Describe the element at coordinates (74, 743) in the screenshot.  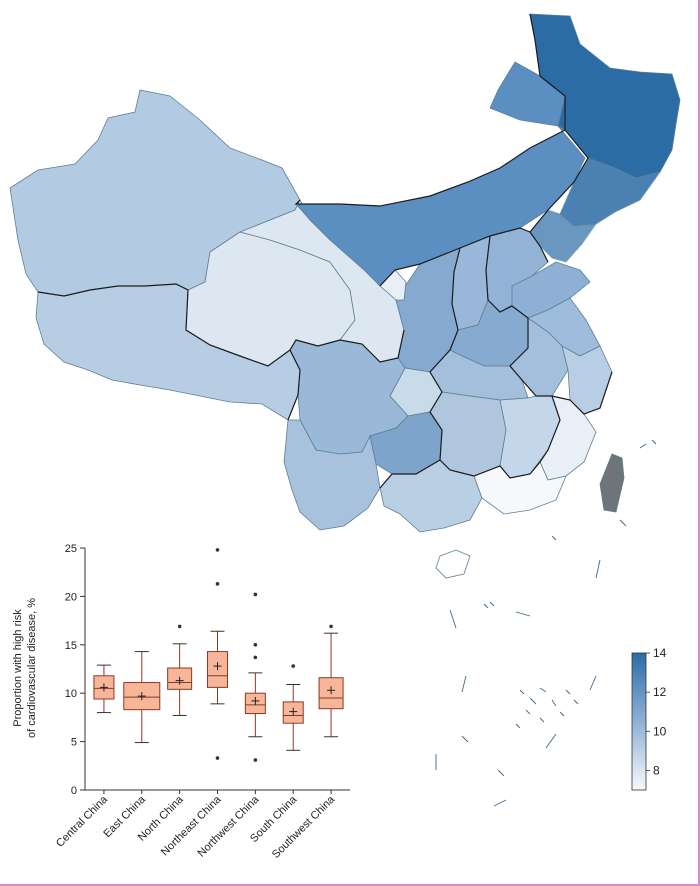
I see `y-tick-label: 5` at that location.